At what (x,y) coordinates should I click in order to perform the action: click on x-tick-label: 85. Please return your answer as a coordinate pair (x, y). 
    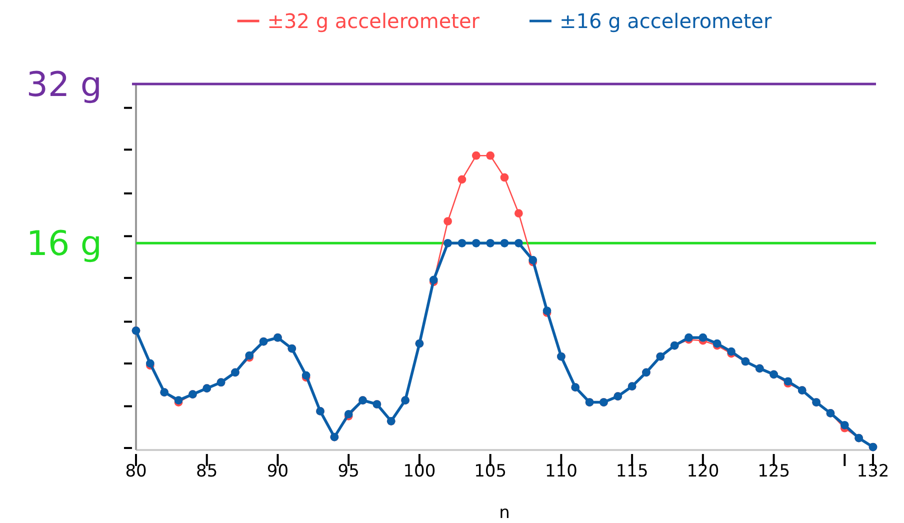
    Looking at the image, I should click on (207, 471).